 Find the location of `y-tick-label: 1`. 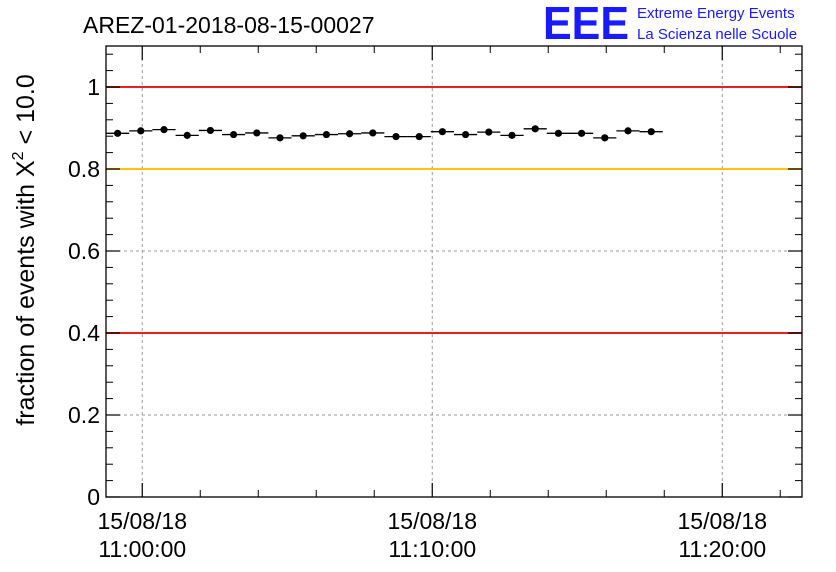

y-tick-label: 1 is located at coordinates (93, 87).